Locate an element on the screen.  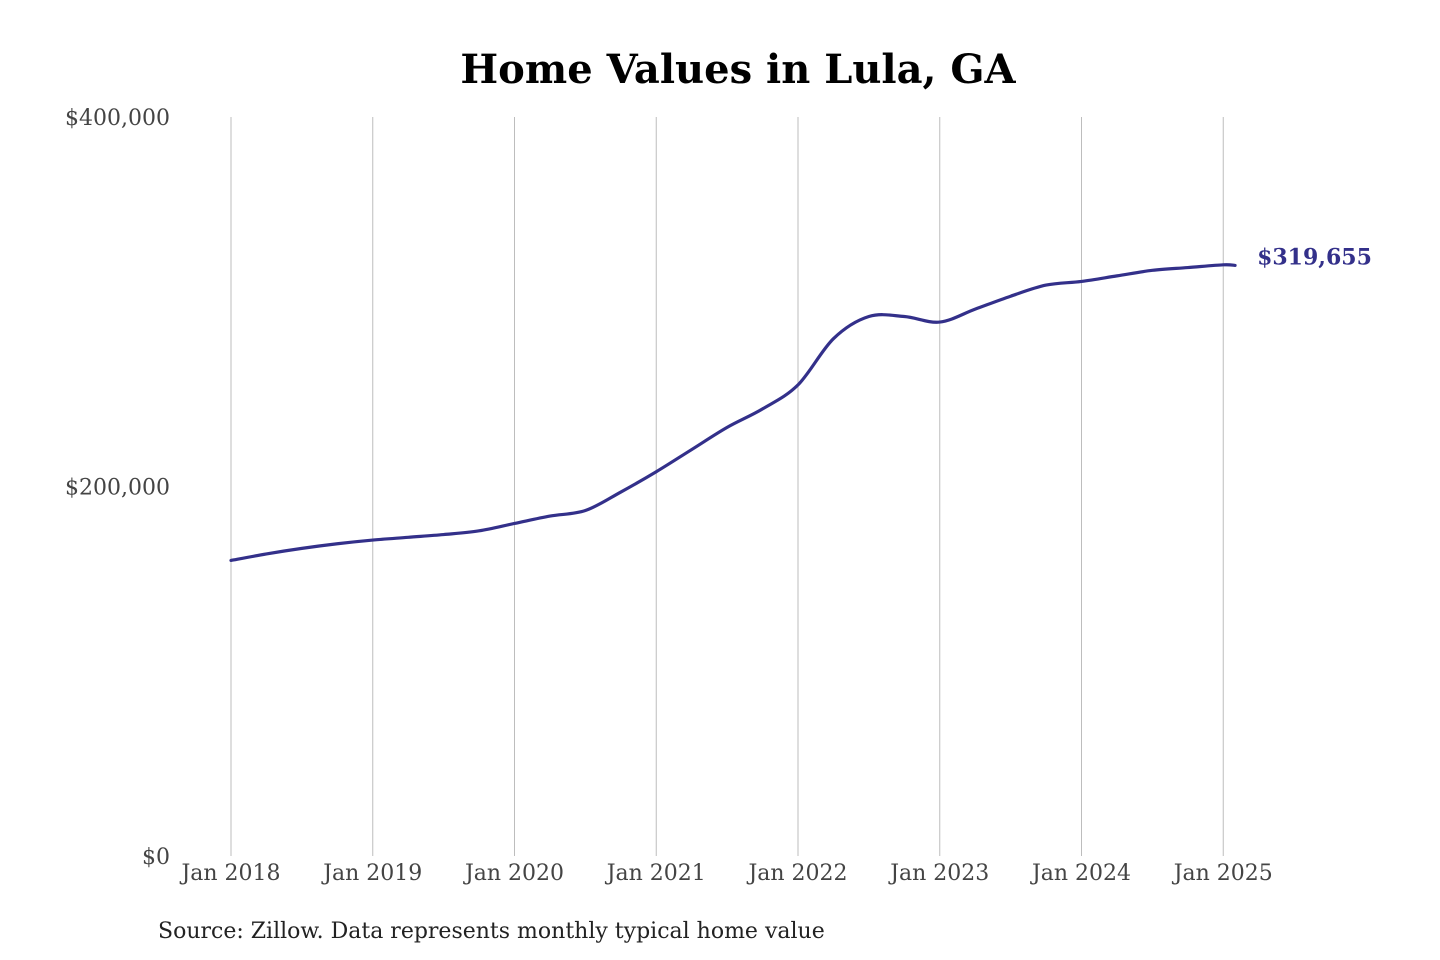
y-tick-label: $200,000 is located at coordinates (117, 488).